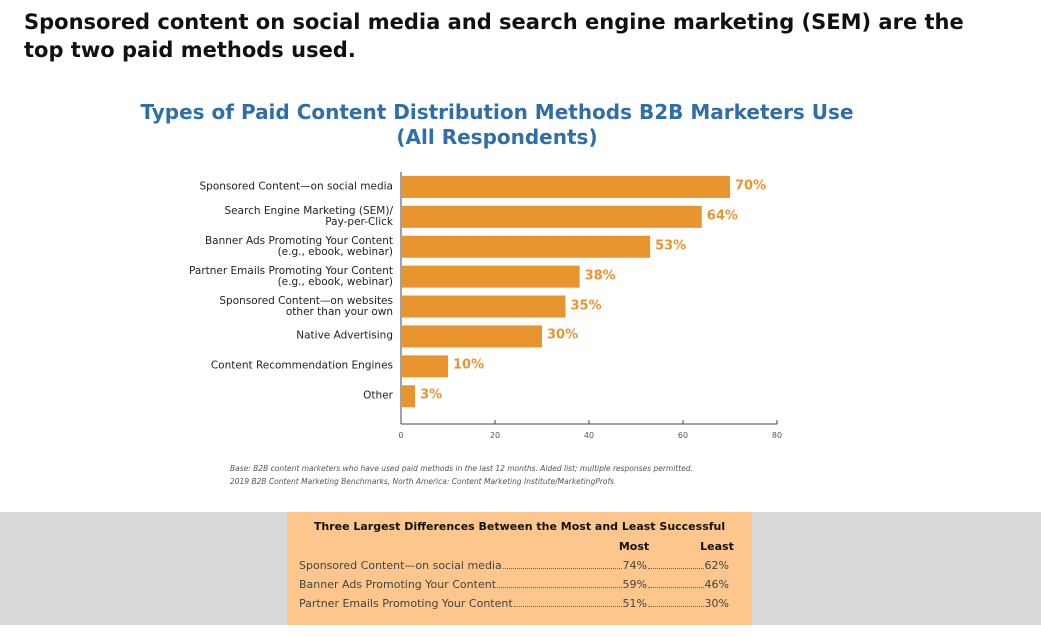 The image size is (1041, 637). What do you see at coordinates (469, 365) in the screenshot?
I see `value-label: 10%` at bounding box center [469, 365].